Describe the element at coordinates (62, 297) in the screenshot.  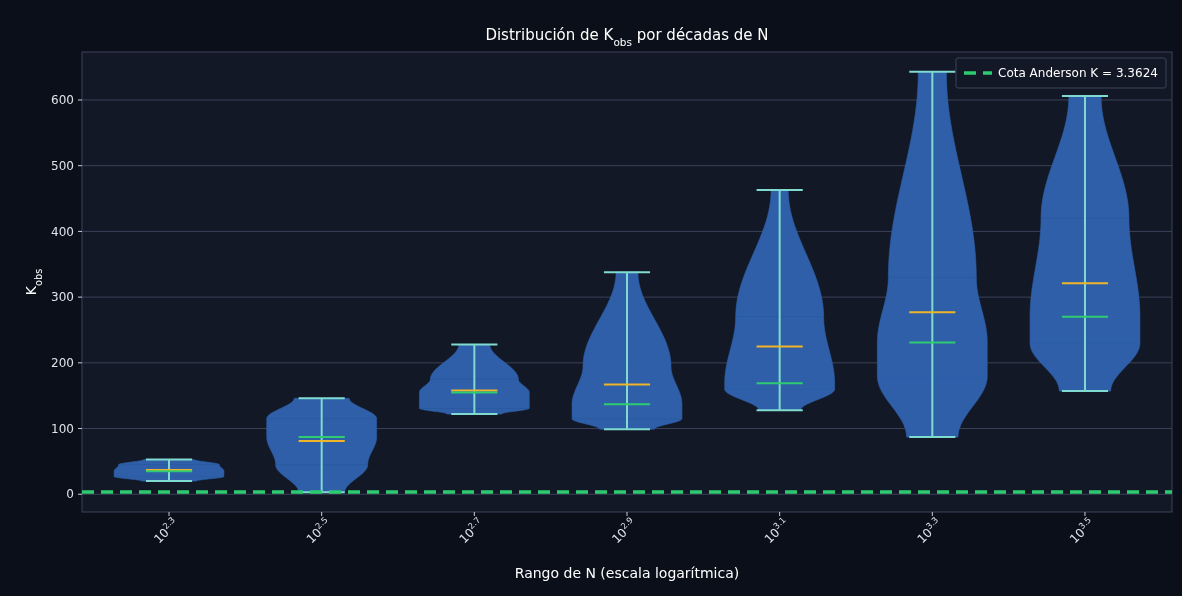
I see `y-tick-label: 300` at that location.